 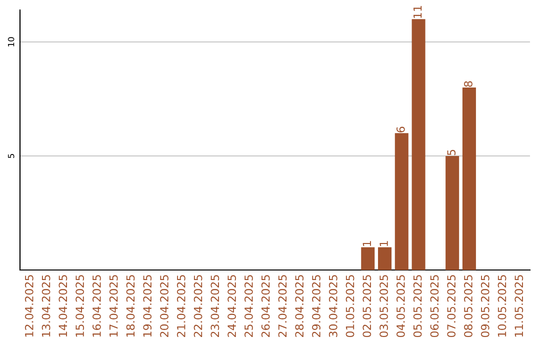 What do you see at coordinates (299, 306) in the screenshot?
I see `x-tick-label: 28.04.2025` at bounding box center [299, 306].